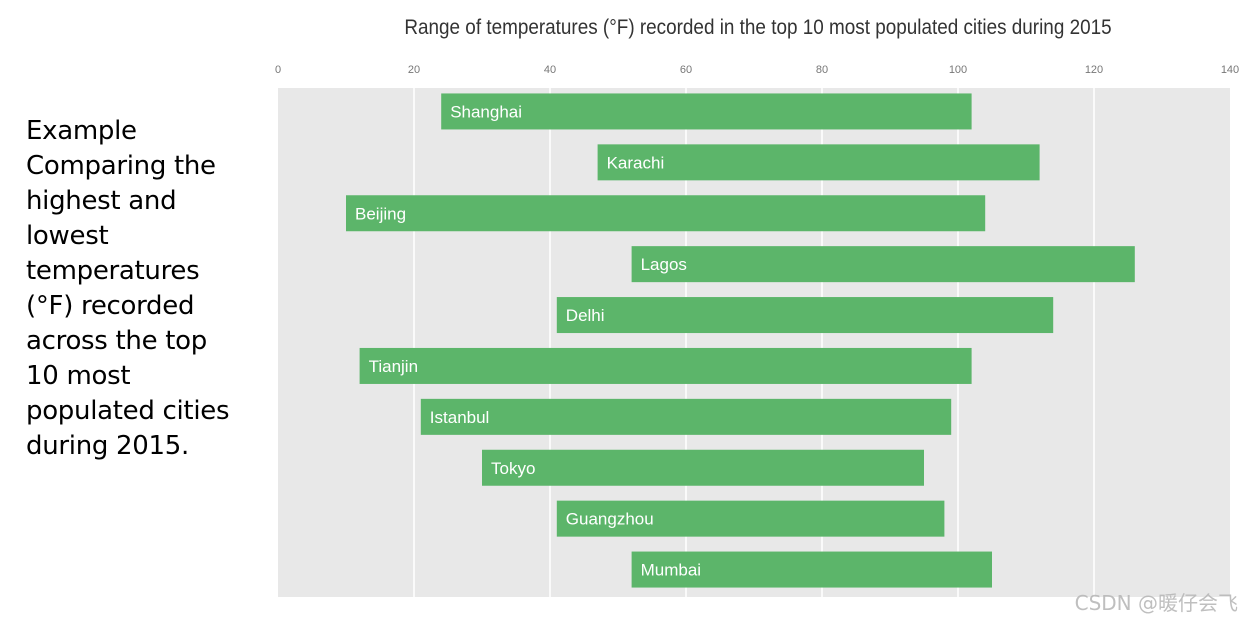 The width and height of the screenshot is (1244, 622). What do you see at coordinates (121, 166) in the screenshot?
I see `description-line: Comparing the` at bounding box center [121, 166].